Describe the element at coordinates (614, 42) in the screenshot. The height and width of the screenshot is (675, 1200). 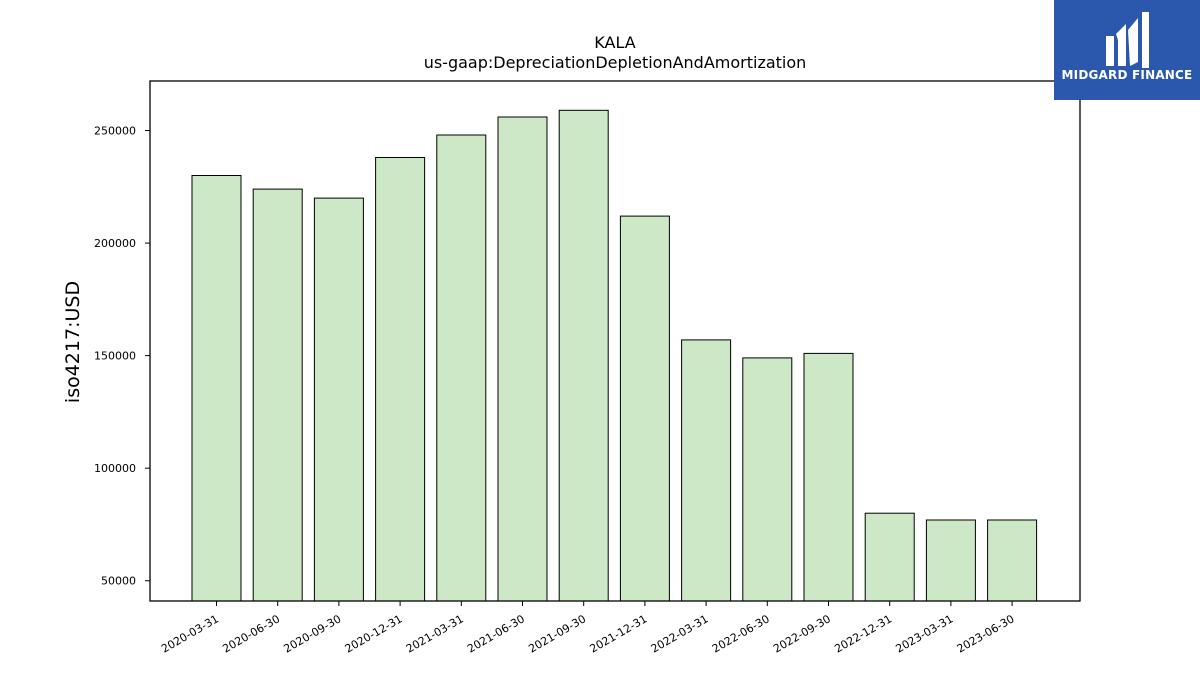
I see `chart-title: KALA` at that location.